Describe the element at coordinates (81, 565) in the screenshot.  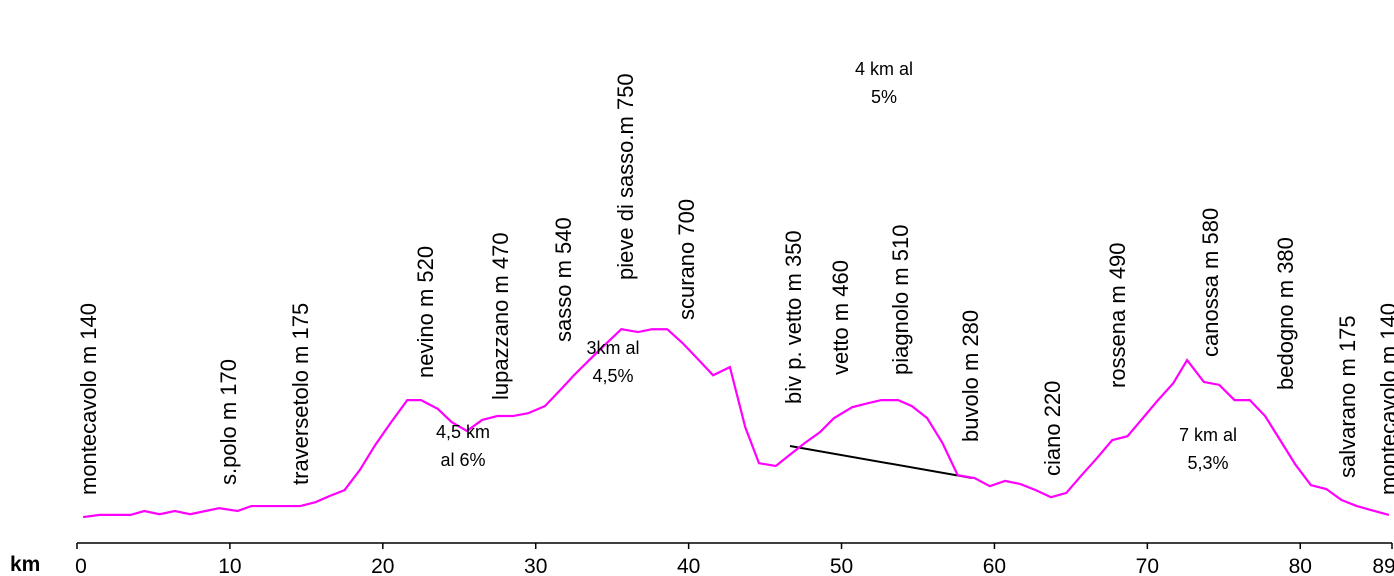
I see `x-tick-label: 0` at that location.